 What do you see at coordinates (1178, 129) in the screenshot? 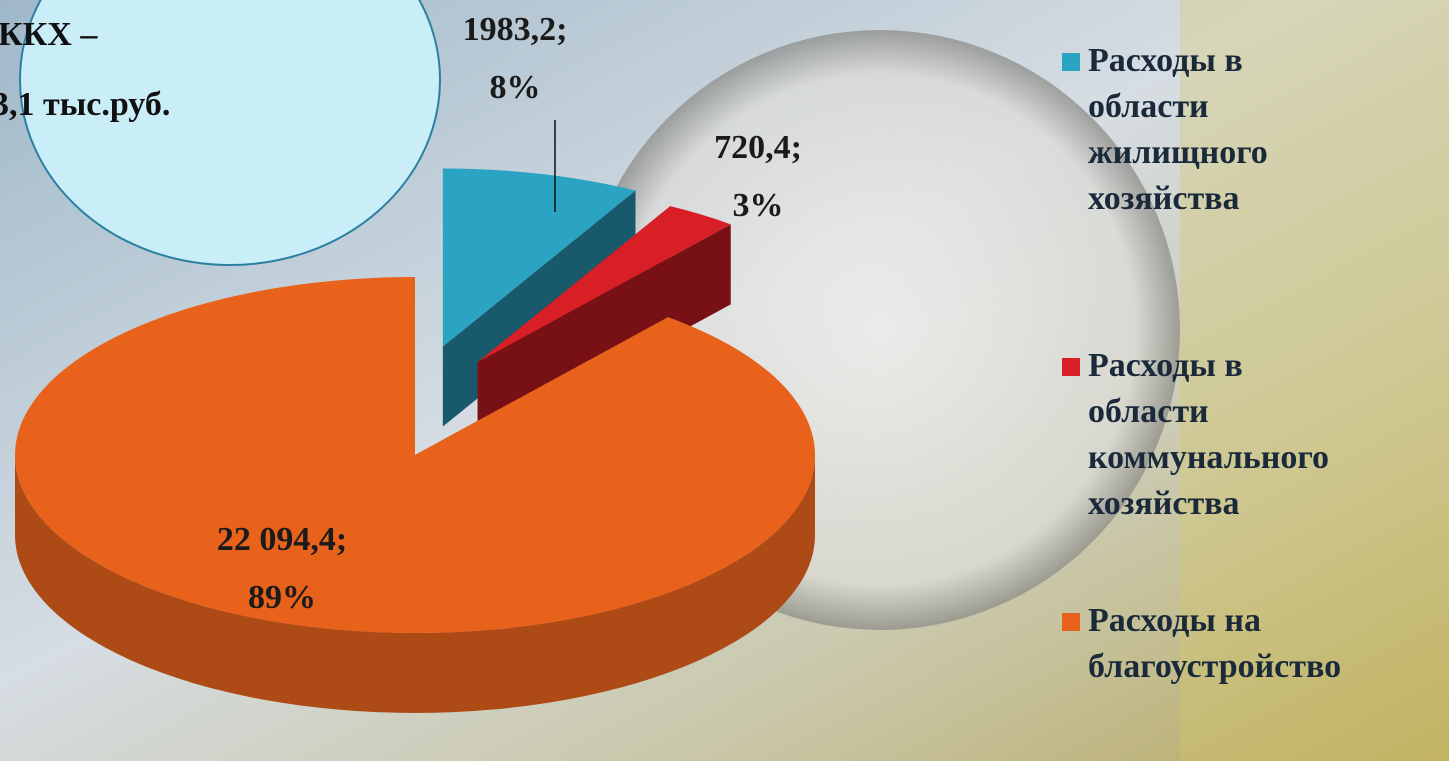
I see `legend-label: Расходы в области жилищного хозяйства` at bounding box center [1178, 129].